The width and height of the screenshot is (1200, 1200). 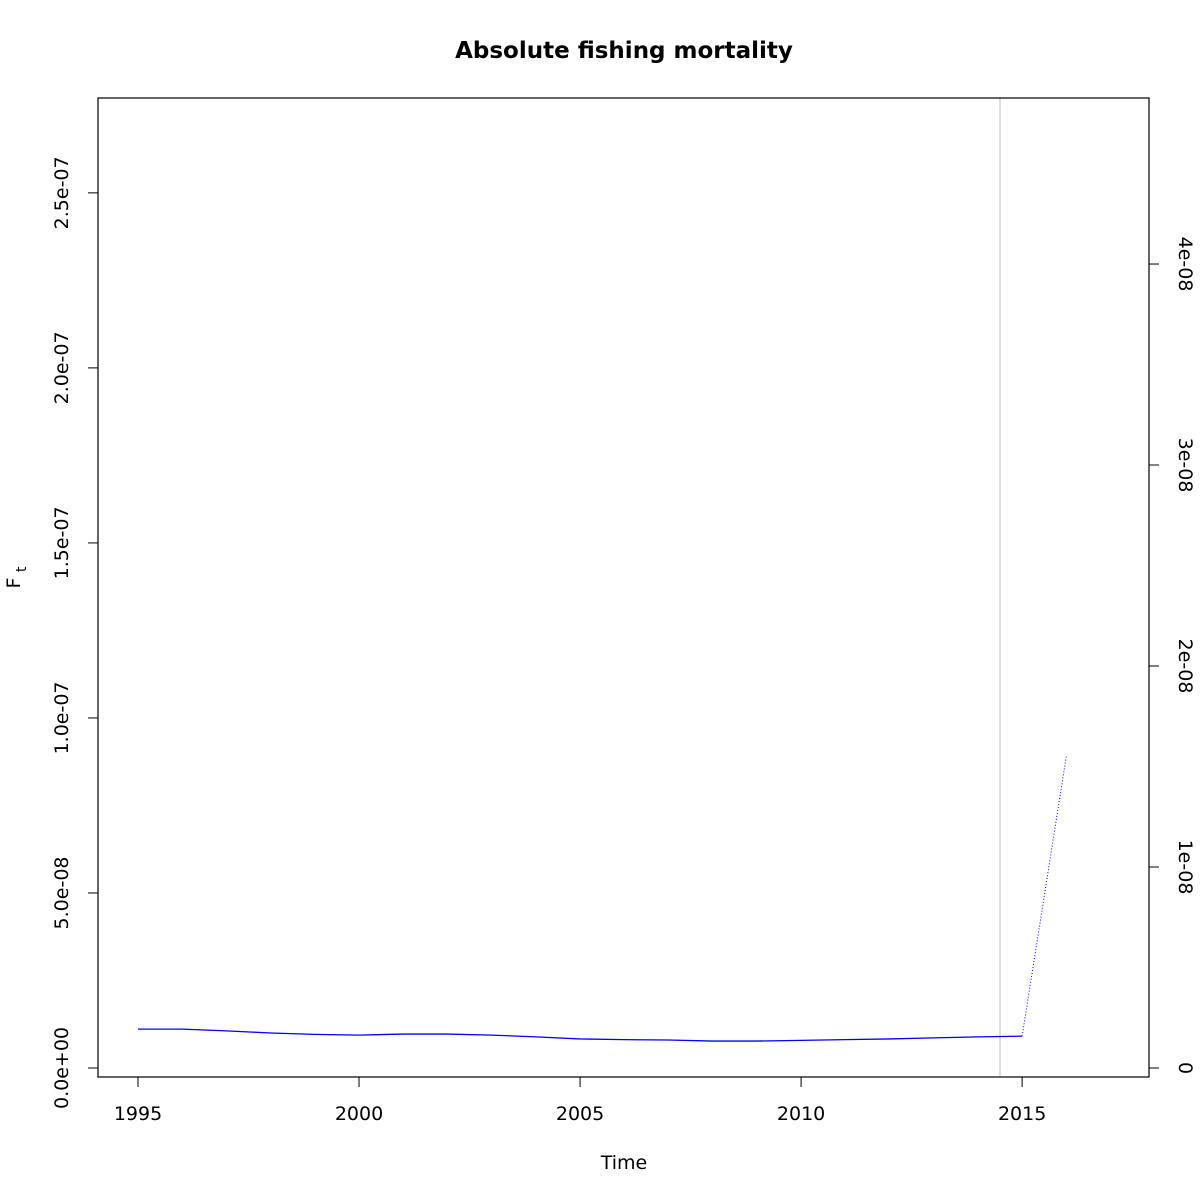 What do you see at coordinates (16, 577) in the screenshot?
I see `y-axis-label-group: F t` at bounding box center [16, 577].